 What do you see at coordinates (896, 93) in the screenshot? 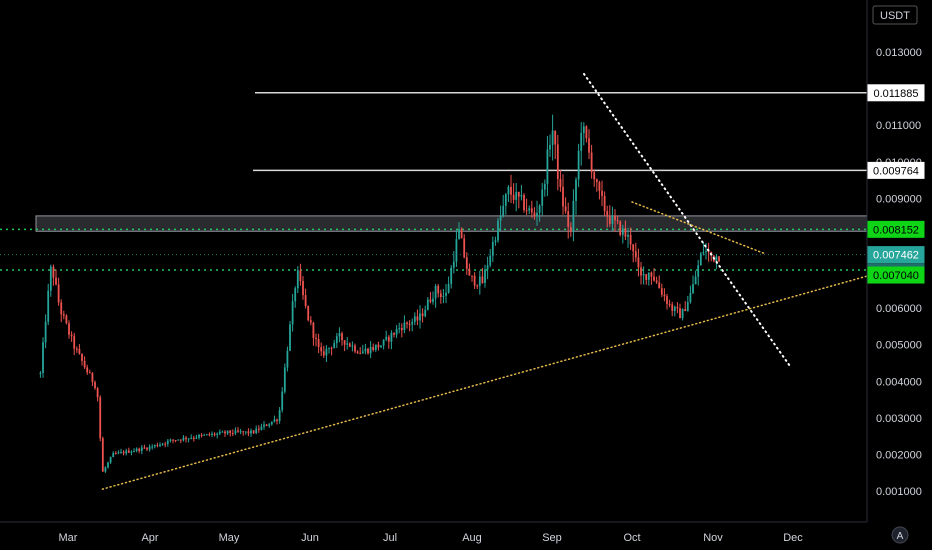
I see `resistance-high-tag-bg` at bounding box center [896, 93].